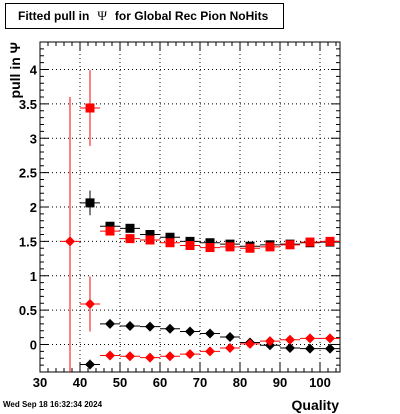 This screenshot has width=400, height=414. Describe the element at coordinates (28, 104) in the screenshot. I see `y-tick-label: 3.5` at that location.